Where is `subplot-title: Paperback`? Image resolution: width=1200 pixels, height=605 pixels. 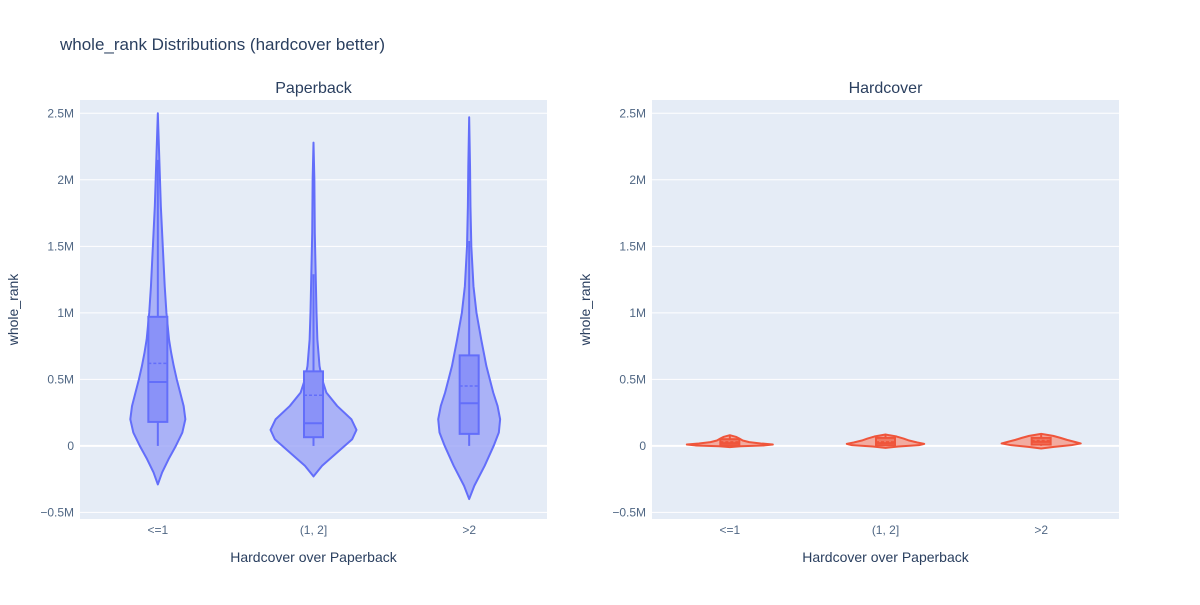 subplot-title: Paperback is located at coordinates (313, 88).